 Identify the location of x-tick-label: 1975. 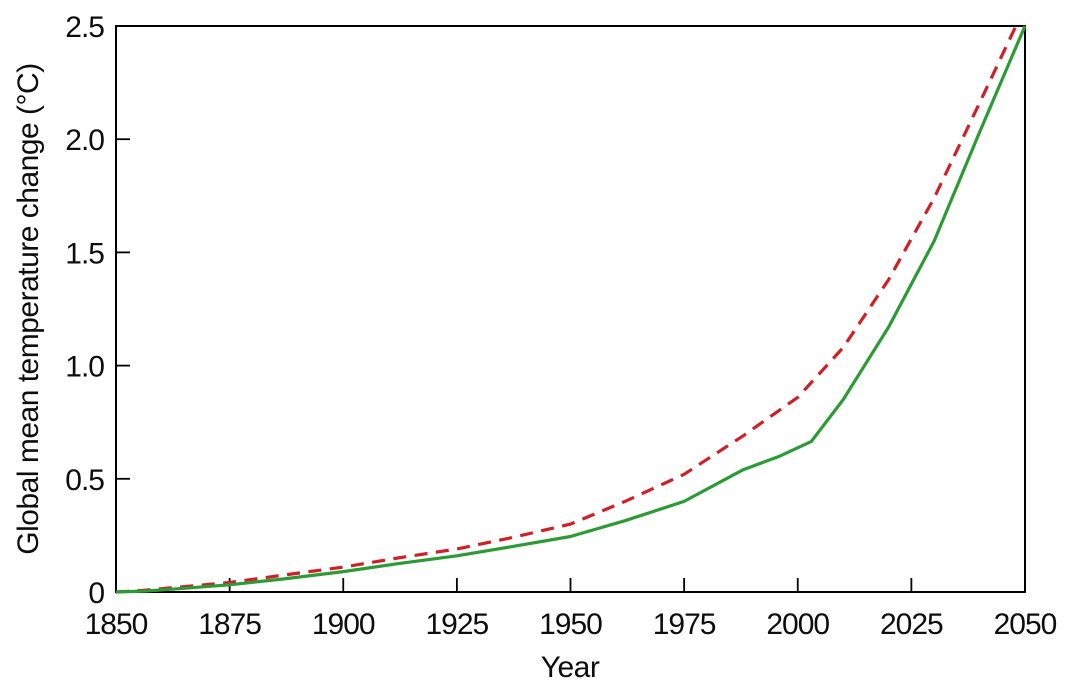
(684, 624).